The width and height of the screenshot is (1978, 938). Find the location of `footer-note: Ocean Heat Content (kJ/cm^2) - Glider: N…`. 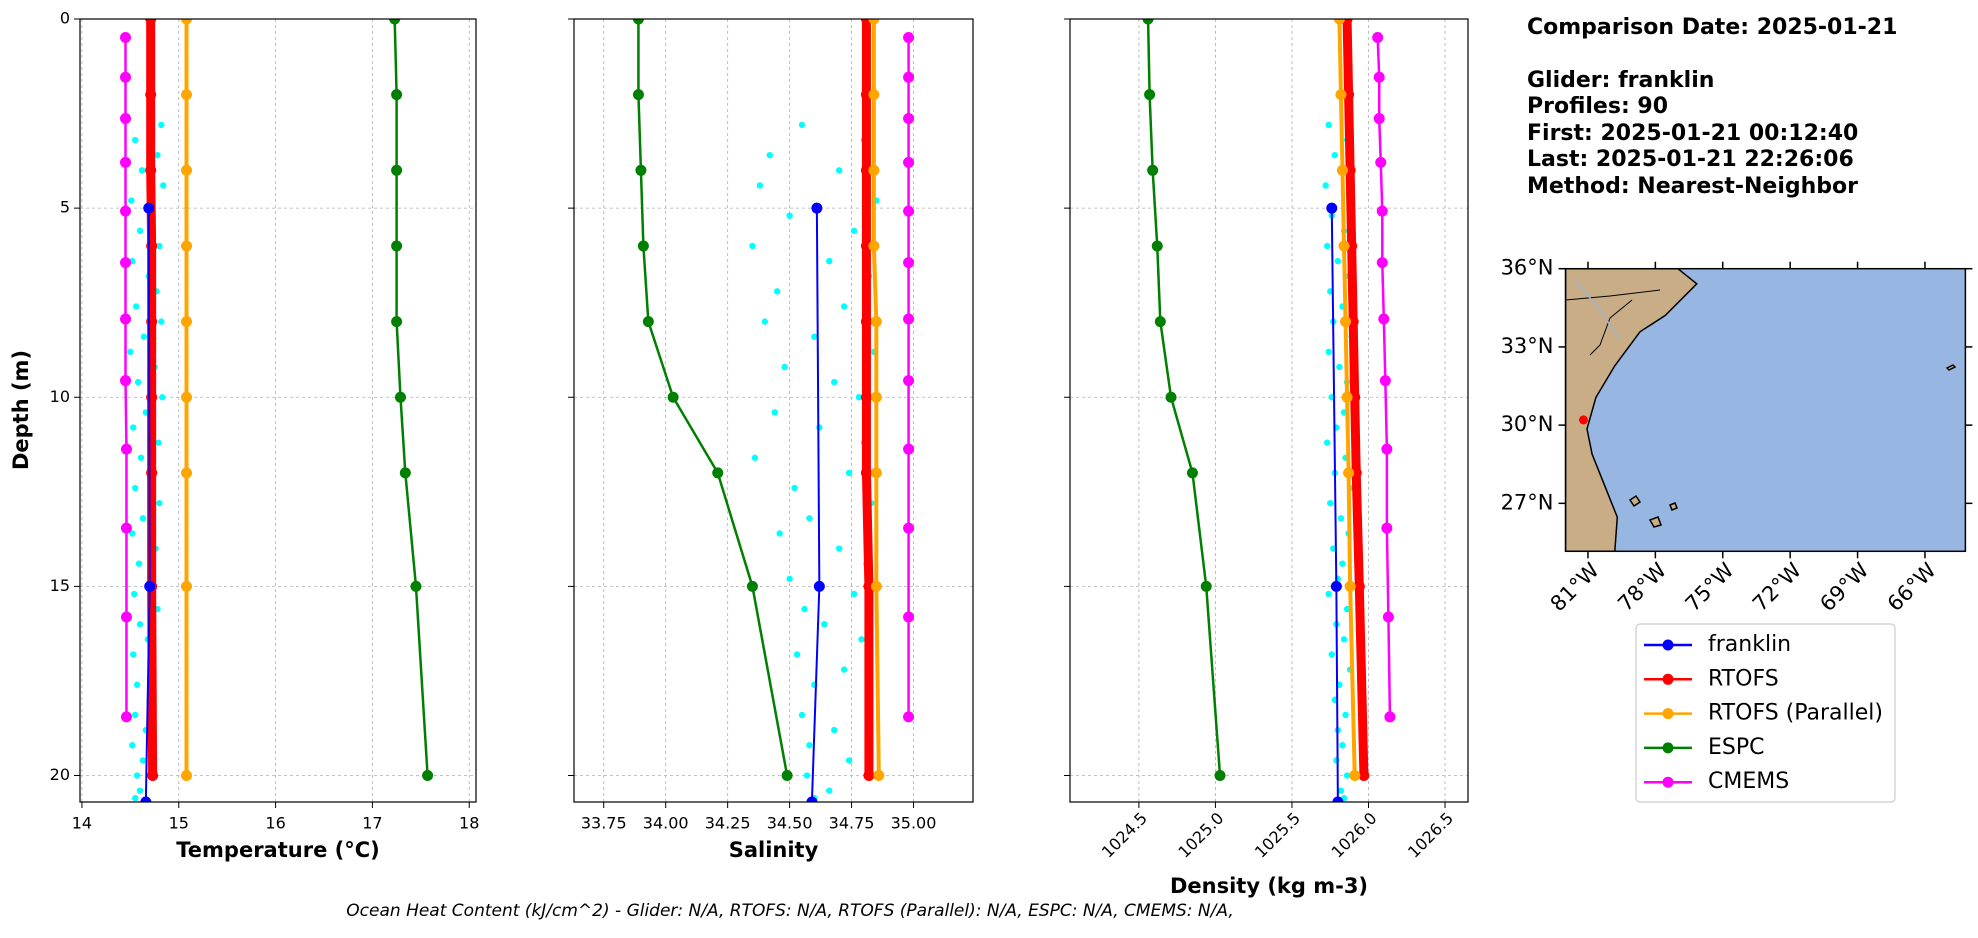

footer-note: Ocean Heat Content (kJ/cm^2) - Glider: N… is located at coordinates (789, 911).